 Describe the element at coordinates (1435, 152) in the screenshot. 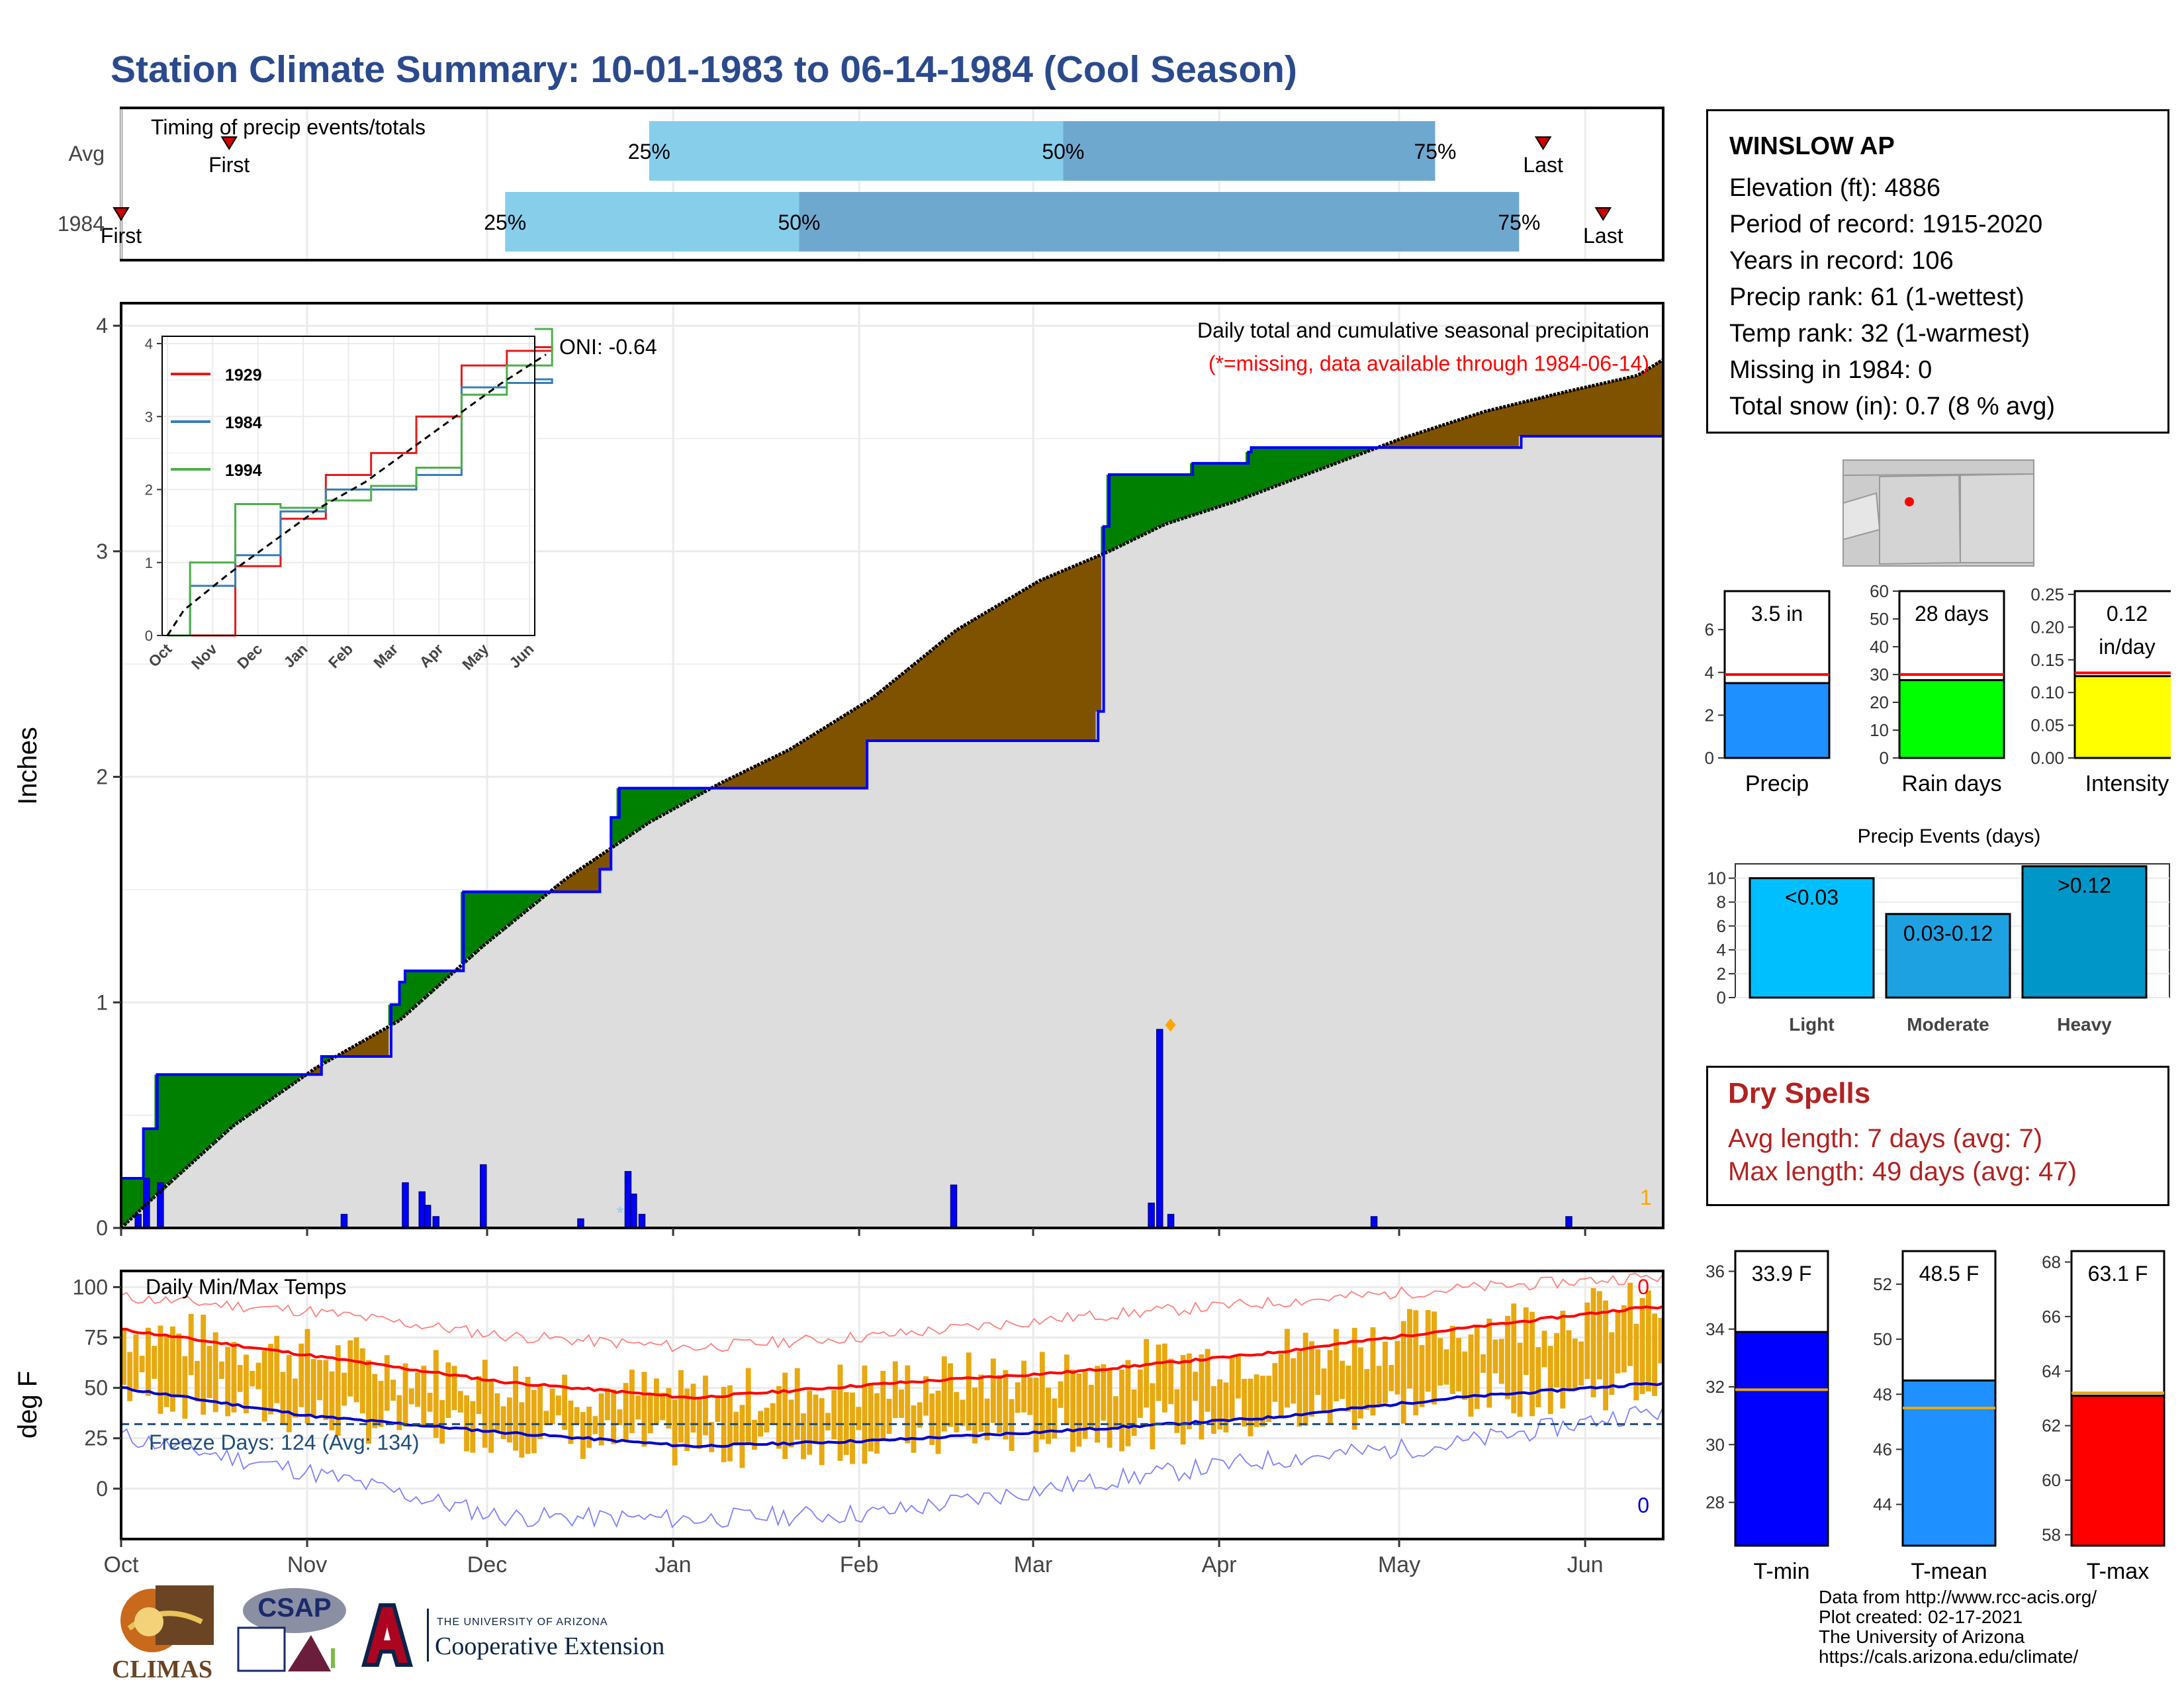

I see `timing-p75-label: 75%` at that location.